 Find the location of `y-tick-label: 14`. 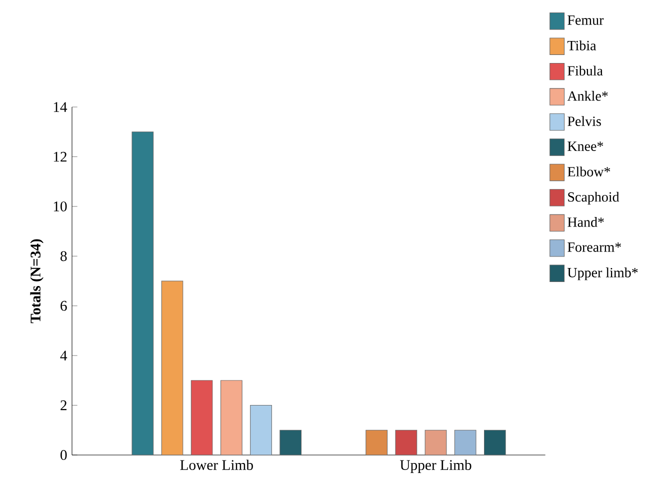

y-tick-label: 14 is located at coordinates (61, 107).